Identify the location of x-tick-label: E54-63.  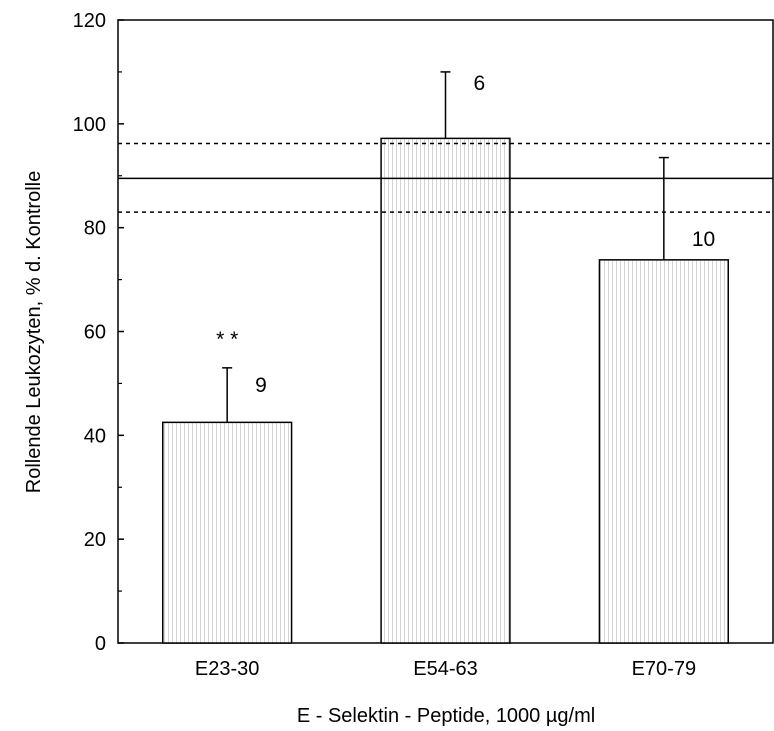
(445, 669).